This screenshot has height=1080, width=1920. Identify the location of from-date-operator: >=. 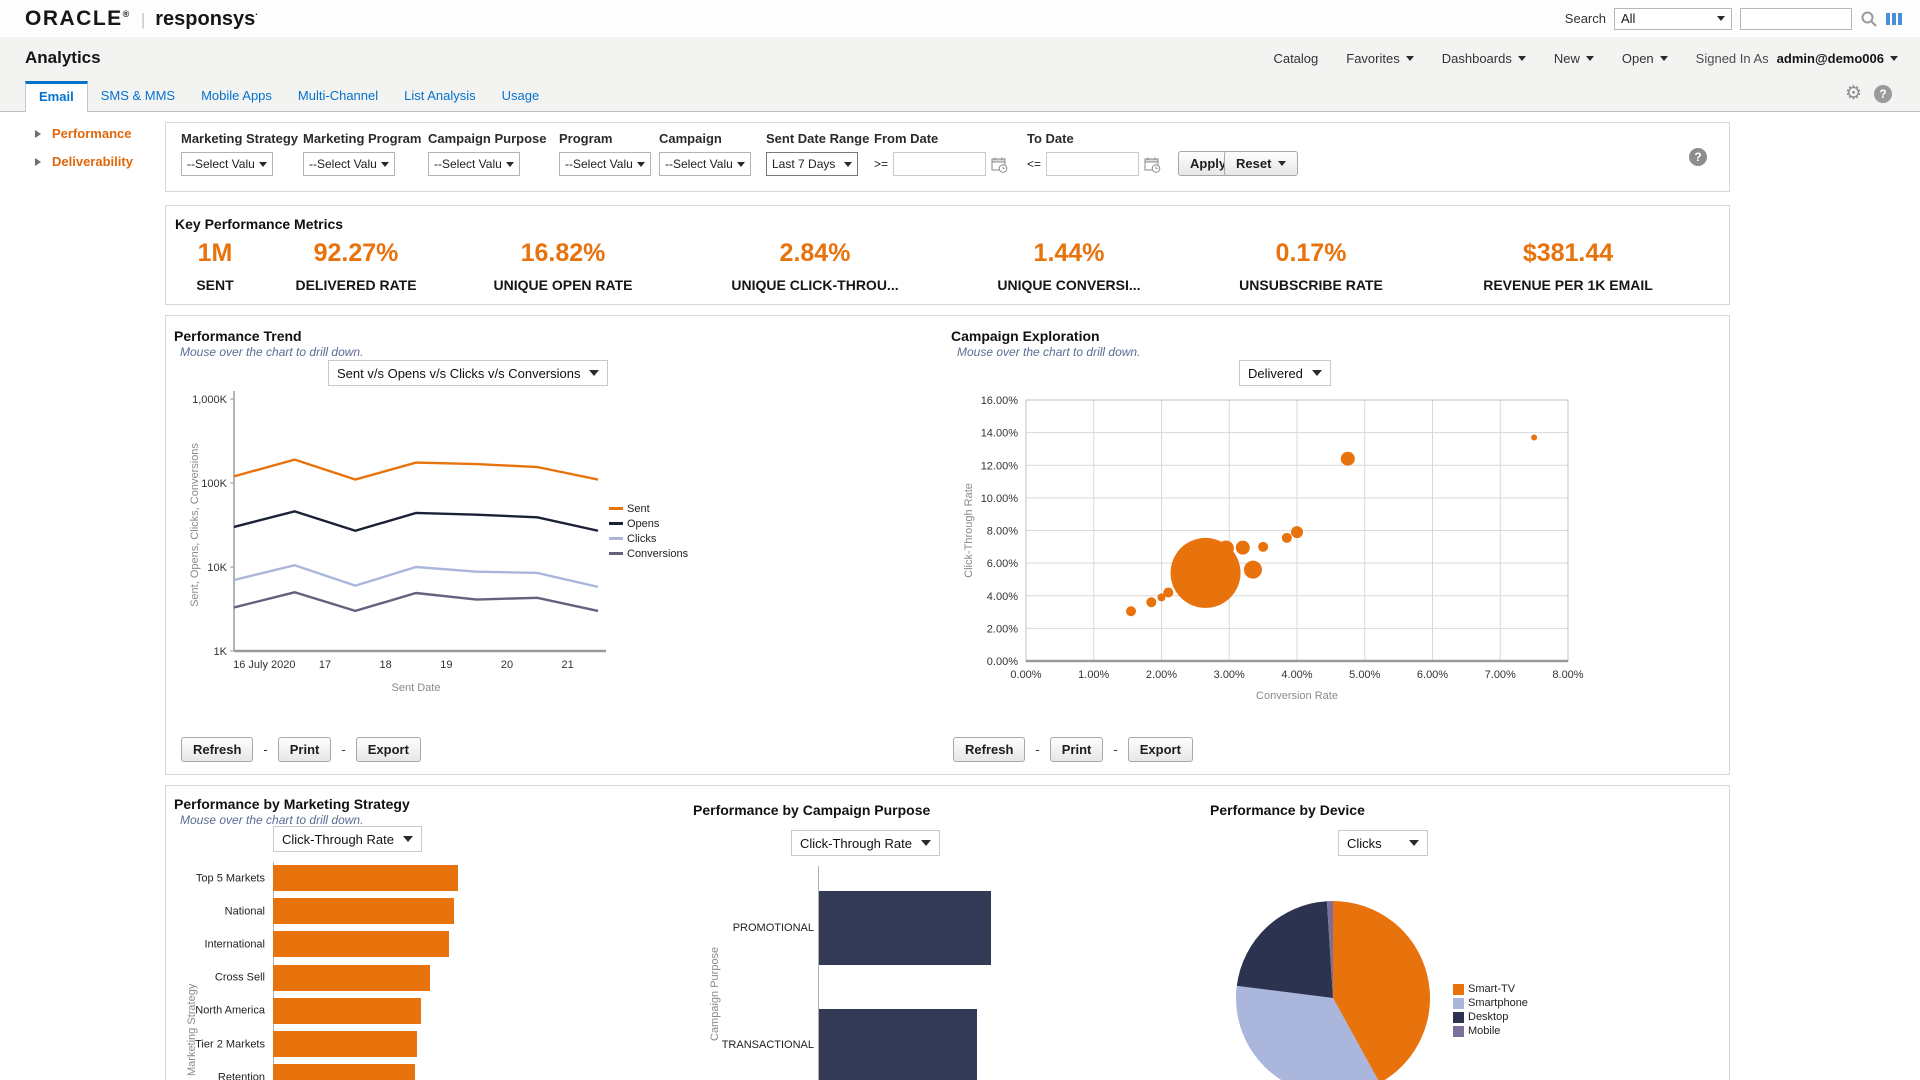
(881, 164).